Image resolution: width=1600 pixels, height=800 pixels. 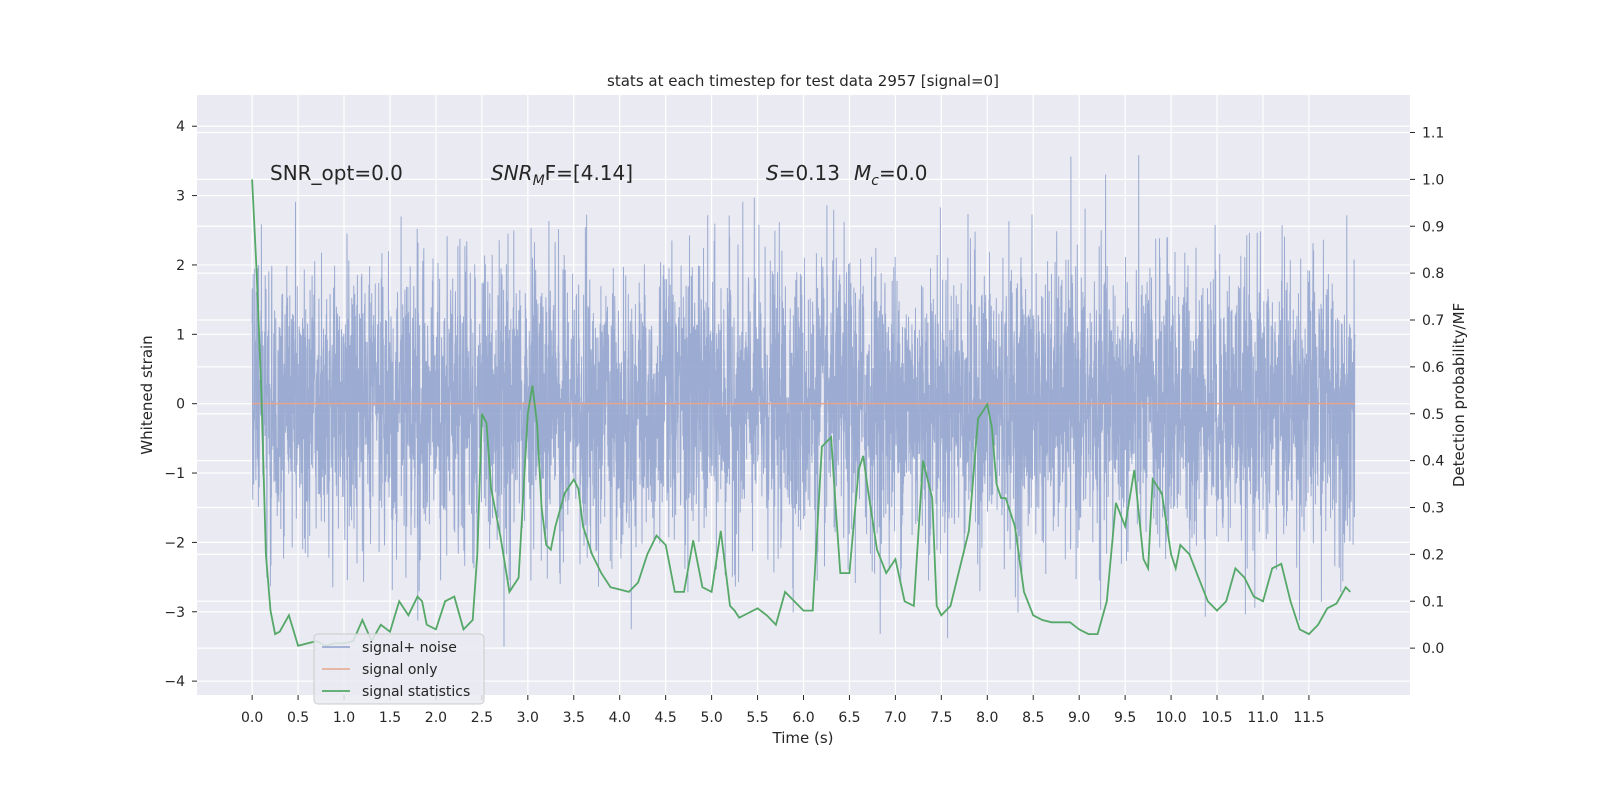 What do you see at coordinates (589, 173) in the screenshot?
I see `annotation-snr-mf-value: F=[4.14]` at bounding box center [589, 173].